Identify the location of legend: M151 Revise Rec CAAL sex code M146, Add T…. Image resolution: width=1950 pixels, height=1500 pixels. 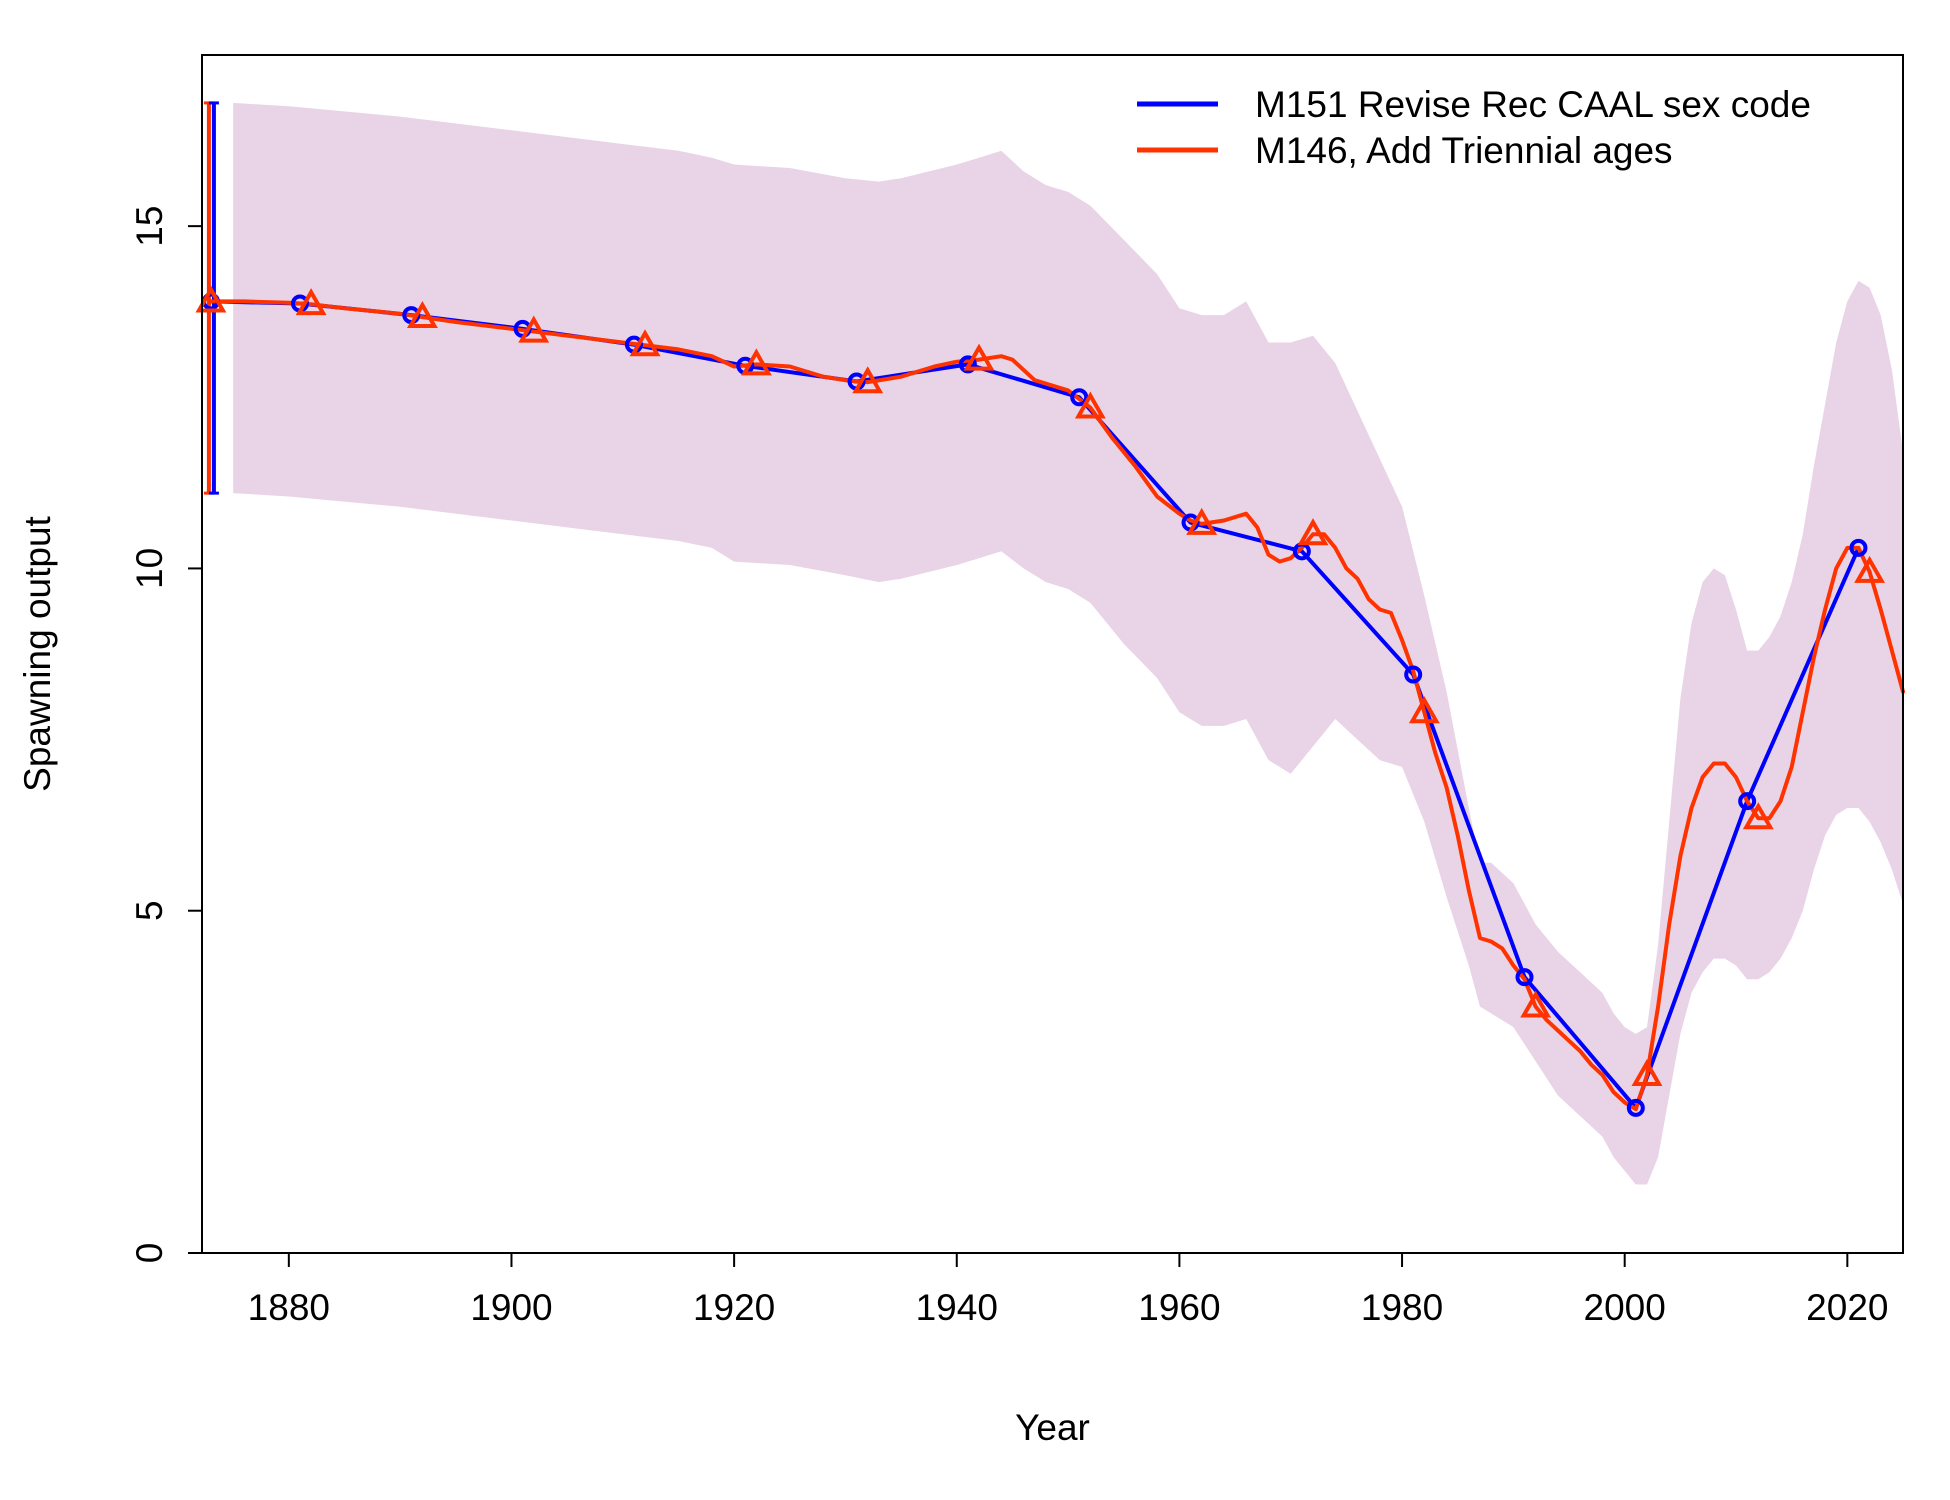
(1474, 127).